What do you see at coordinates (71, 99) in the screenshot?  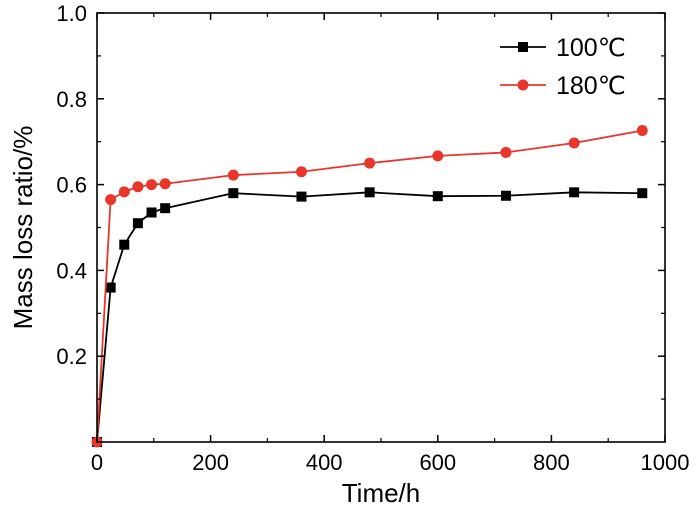 I see `y-tick-label: 0.8` at bounding box center [71, 99].